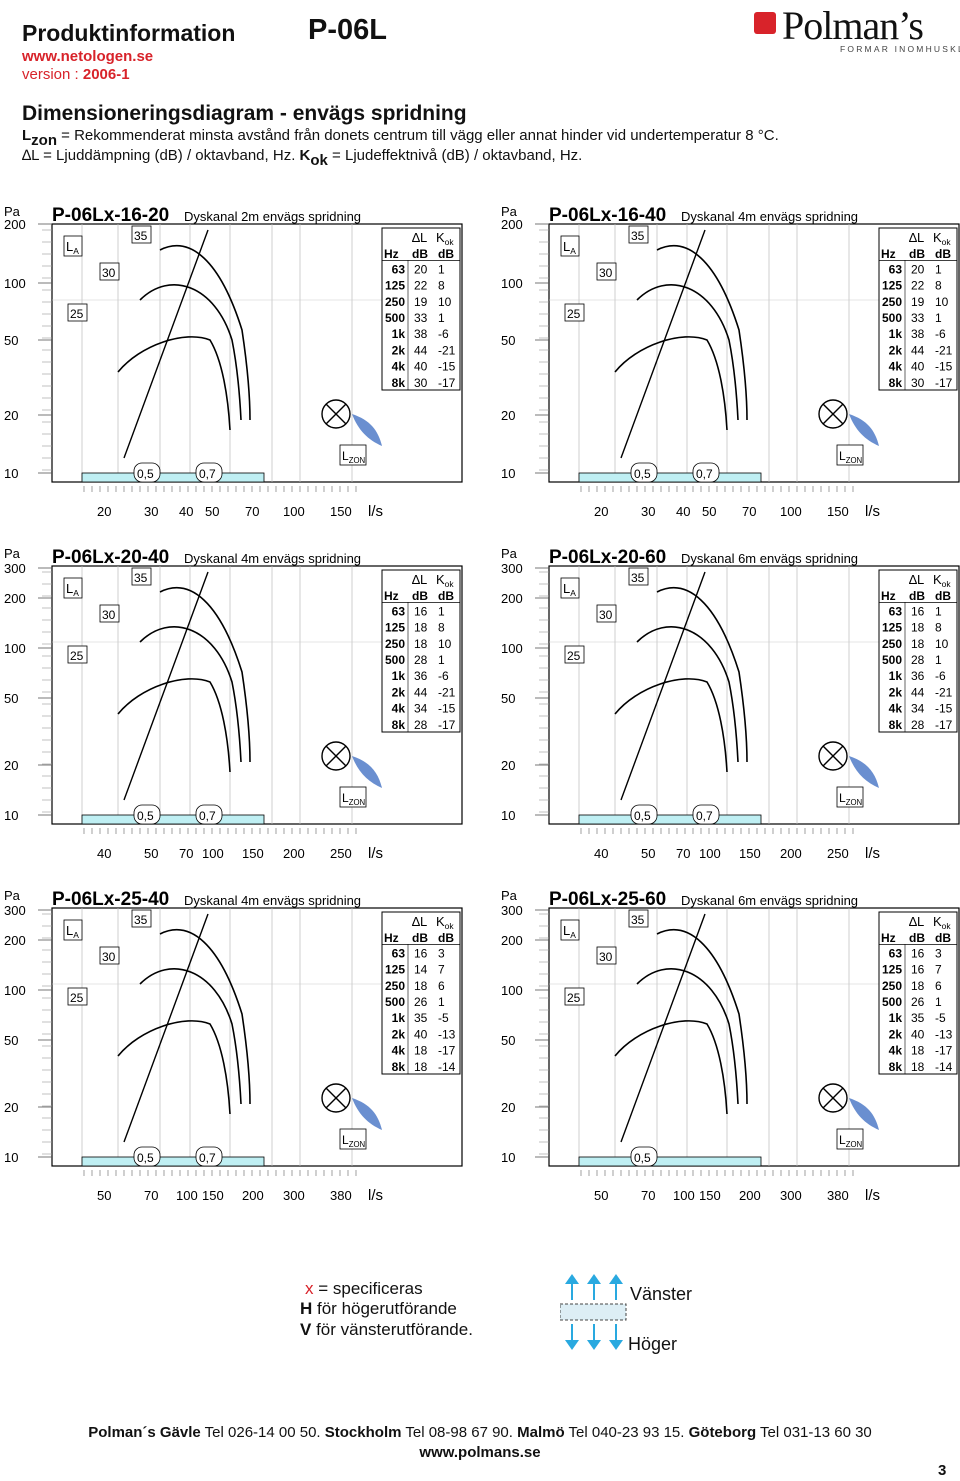 The width and height of the screenshot is (960, 1481). Describe the element at coordinates (367, 1114) in the screenshot. I see `airflow-plume-icon` at that location.